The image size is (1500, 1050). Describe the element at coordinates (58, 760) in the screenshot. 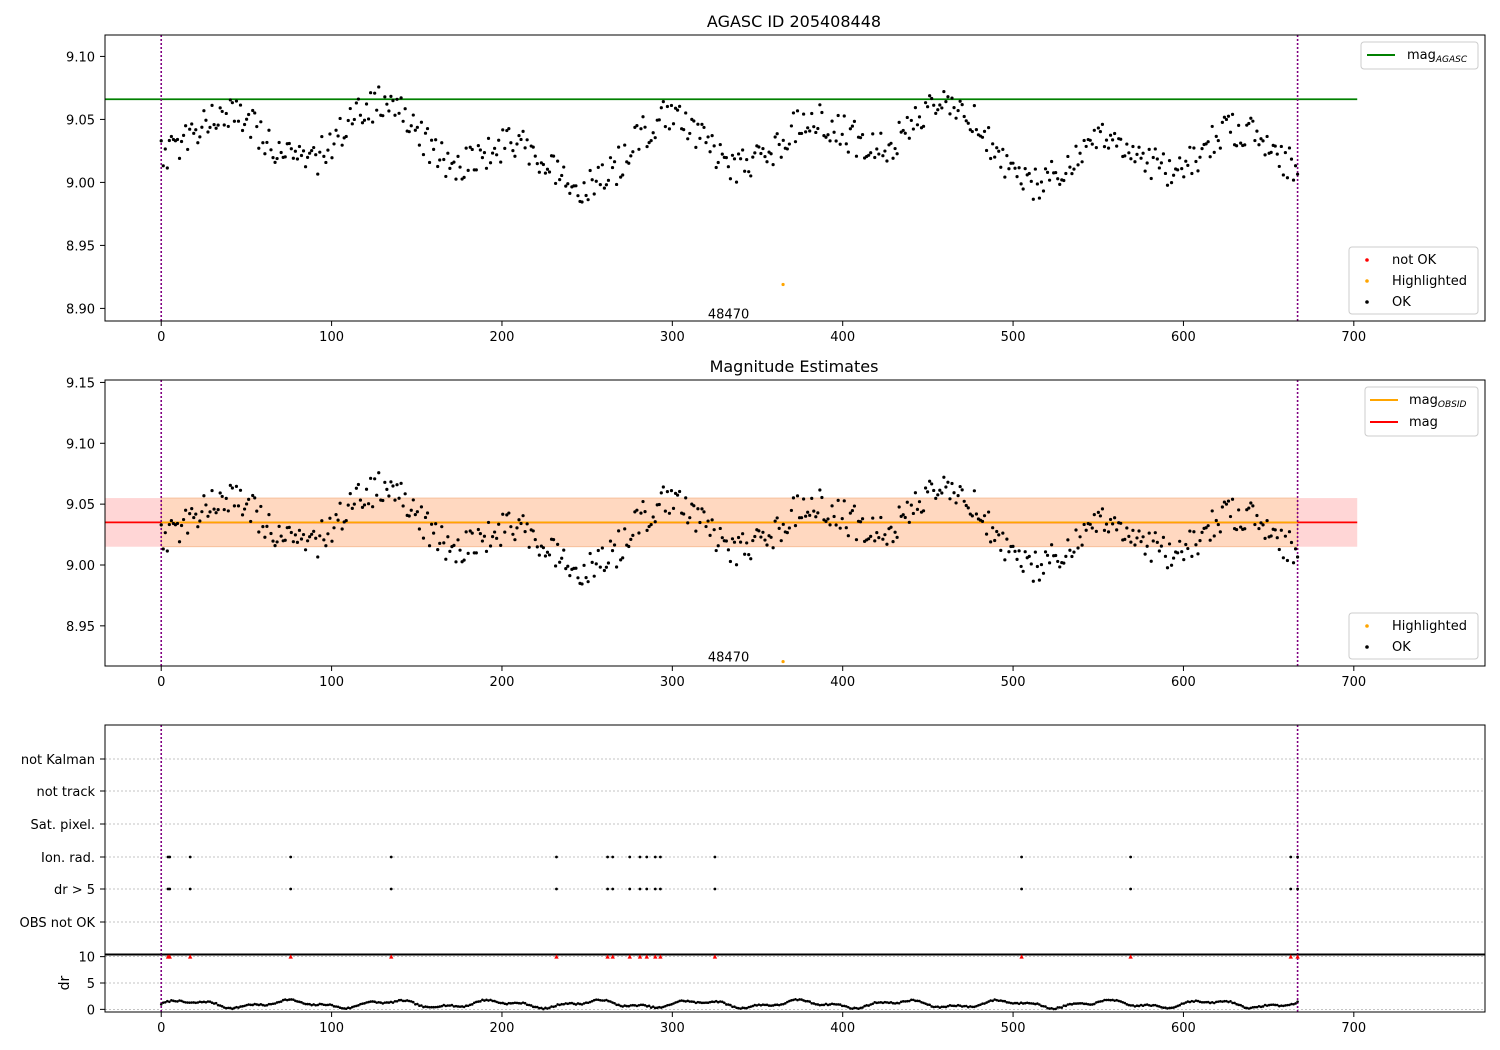

I see `flag-category-label: not Kalman` at that location.